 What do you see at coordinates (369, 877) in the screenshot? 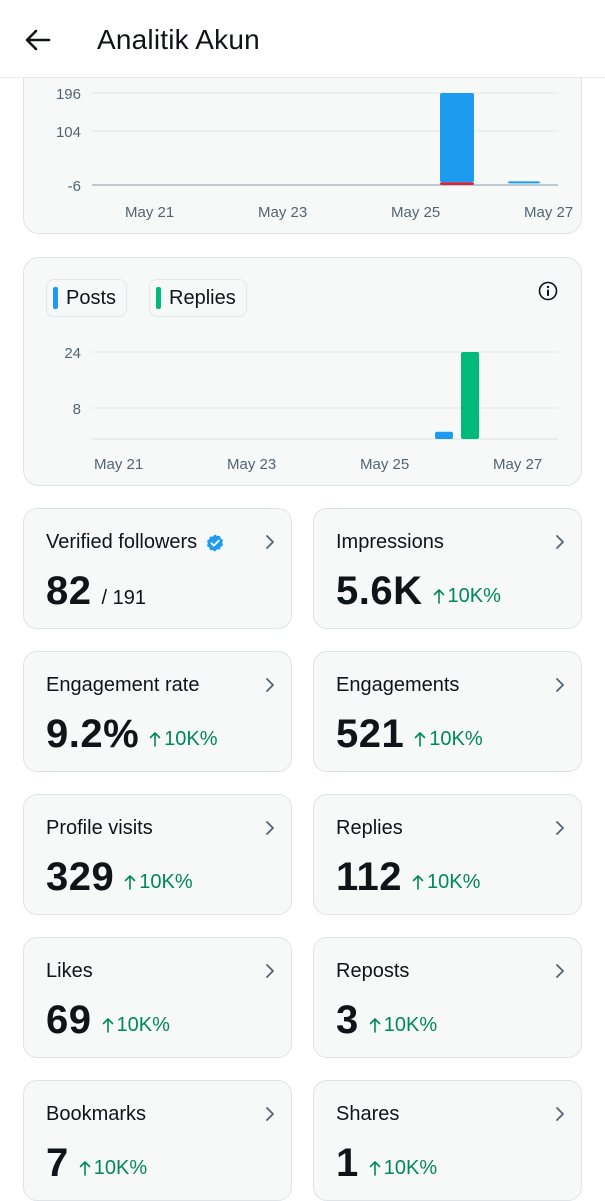
I see `metric-value: 112` at bounding box center [369, 877].